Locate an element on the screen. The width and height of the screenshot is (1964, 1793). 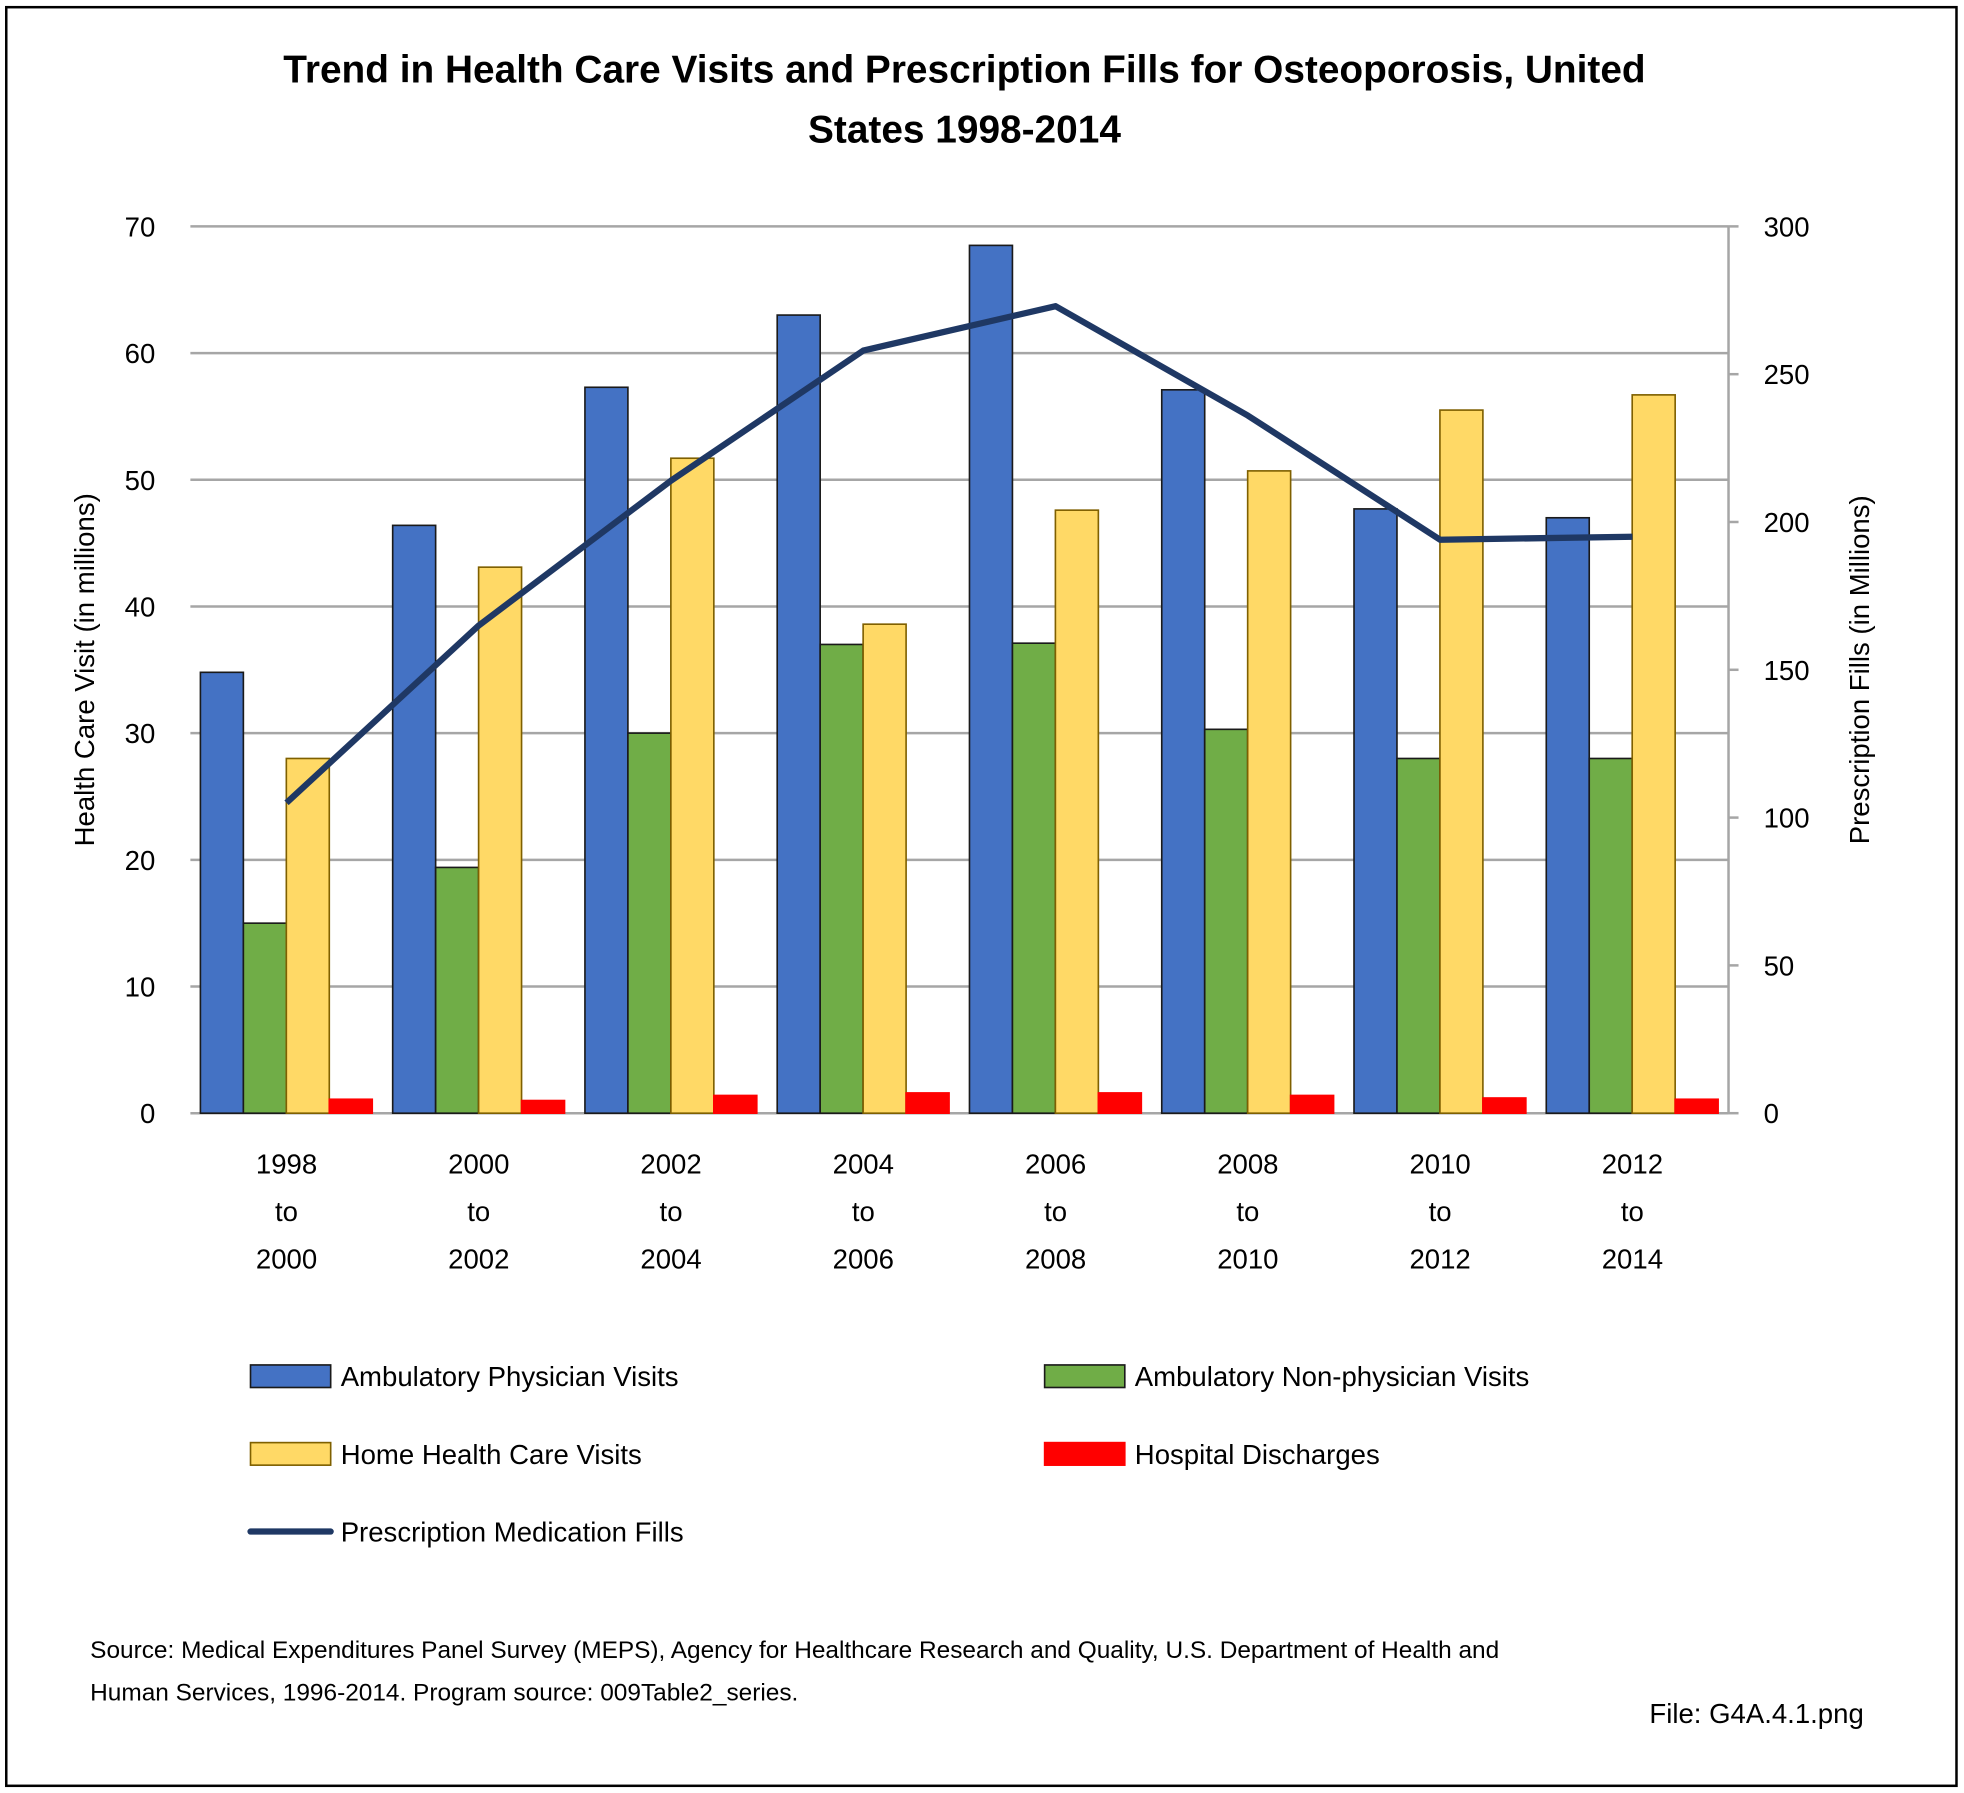
legend-item: Ambulatory Non-physician Visits is located at coordinates (1286, 1376).